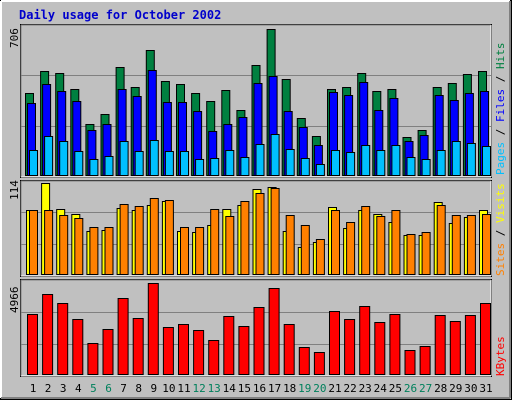 The width and height of the screenshot is (512, 400). Describe the element at coordinates (334, 388) in the screenshot. I see `x-tick-label-day-21: 21` at that location.